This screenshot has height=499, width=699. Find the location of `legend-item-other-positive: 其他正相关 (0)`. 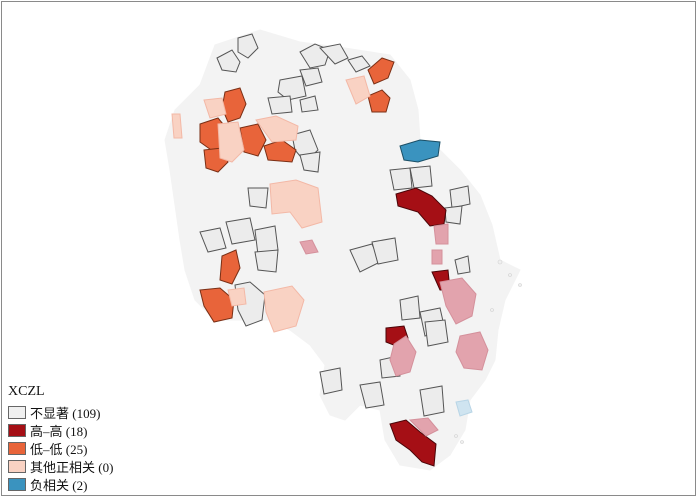

legend-item-other-positive: 其他正相关 (0) is located at coordinates (60, 466).